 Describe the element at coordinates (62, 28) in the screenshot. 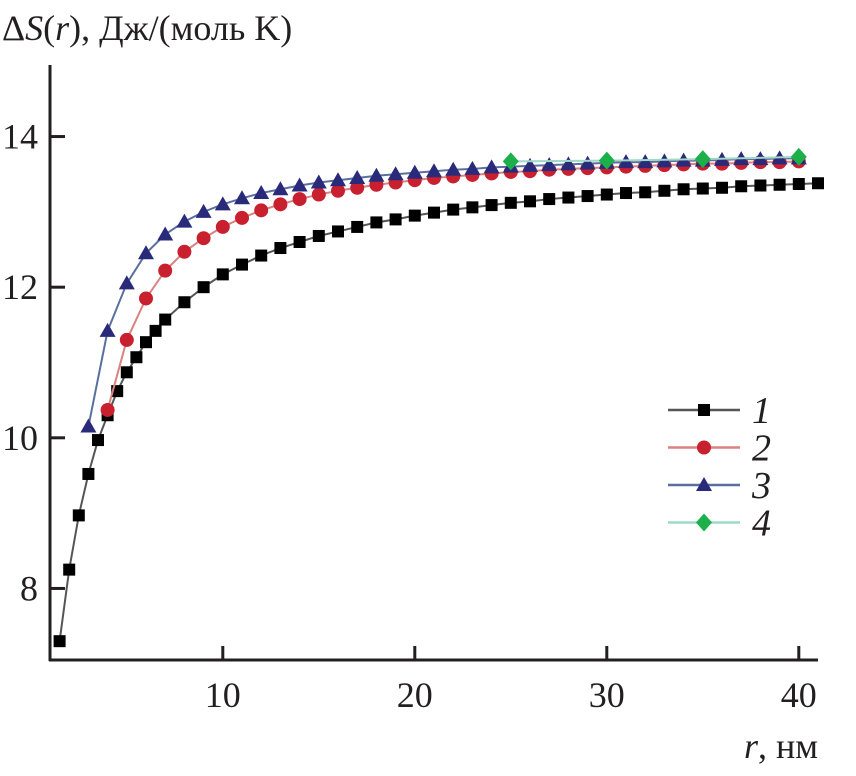

I see `title-r: r` at that location.